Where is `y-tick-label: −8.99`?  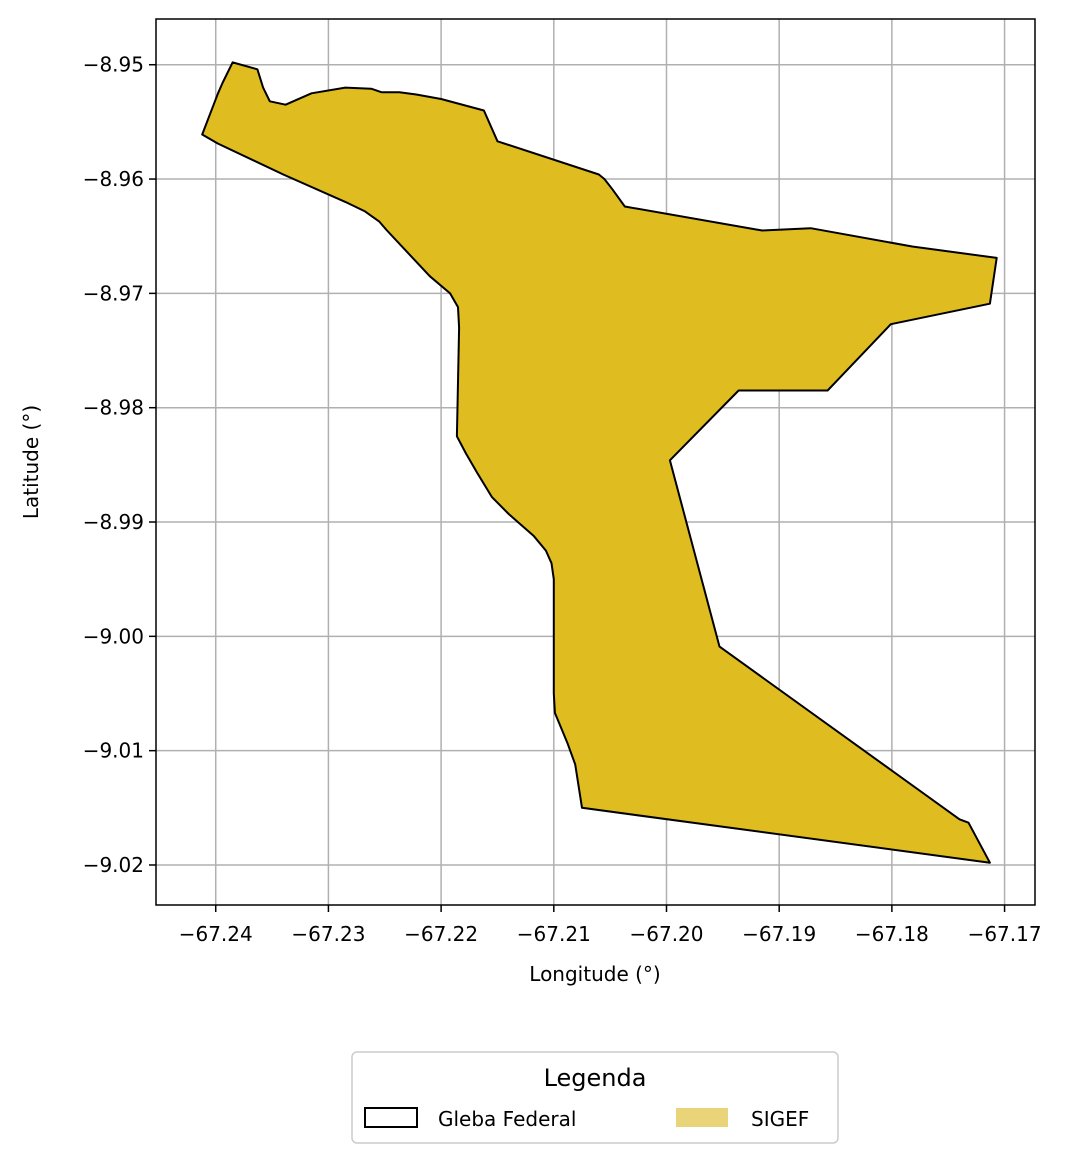
y-tick-label: −8.99 is located at coordinates (113, 522).